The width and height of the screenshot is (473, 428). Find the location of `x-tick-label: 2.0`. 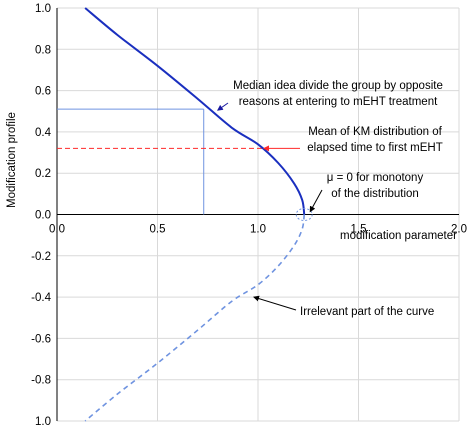

x-tick-label: 2.0 is located at coordinates (459, 230).